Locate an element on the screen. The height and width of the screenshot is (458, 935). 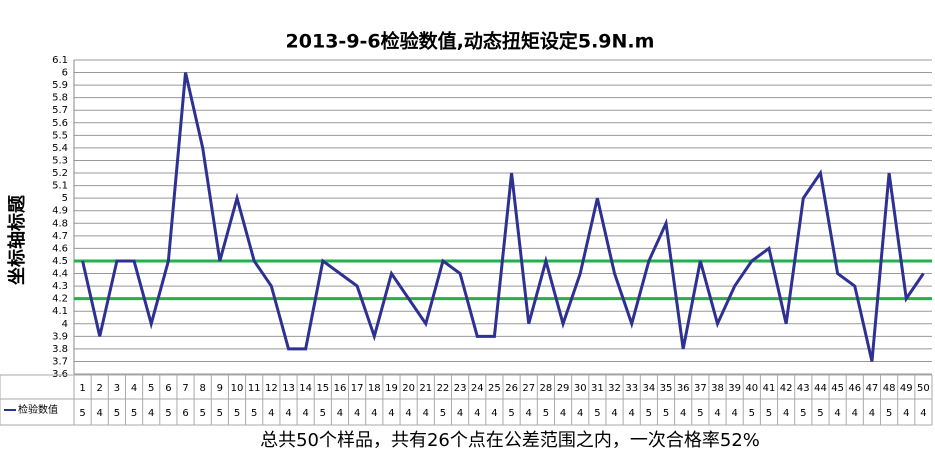
y-tick-label: 4.7 is located at coordinates (60, 236).